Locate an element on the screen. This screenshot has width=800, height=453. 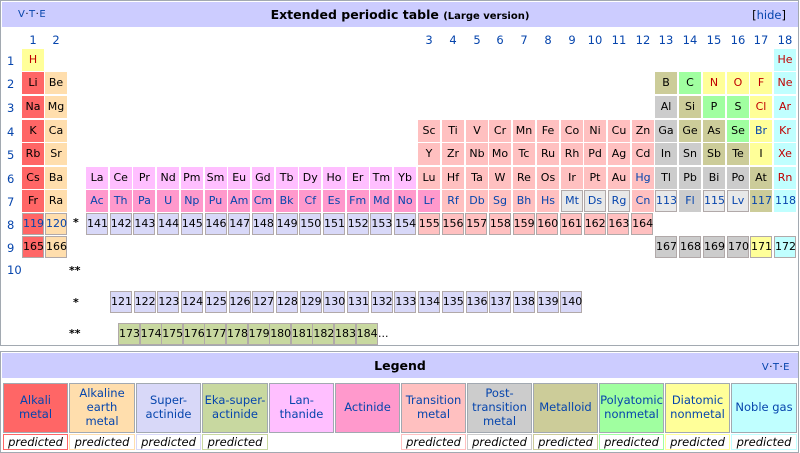
element-167: 167 is located at coordinates (666, 247).